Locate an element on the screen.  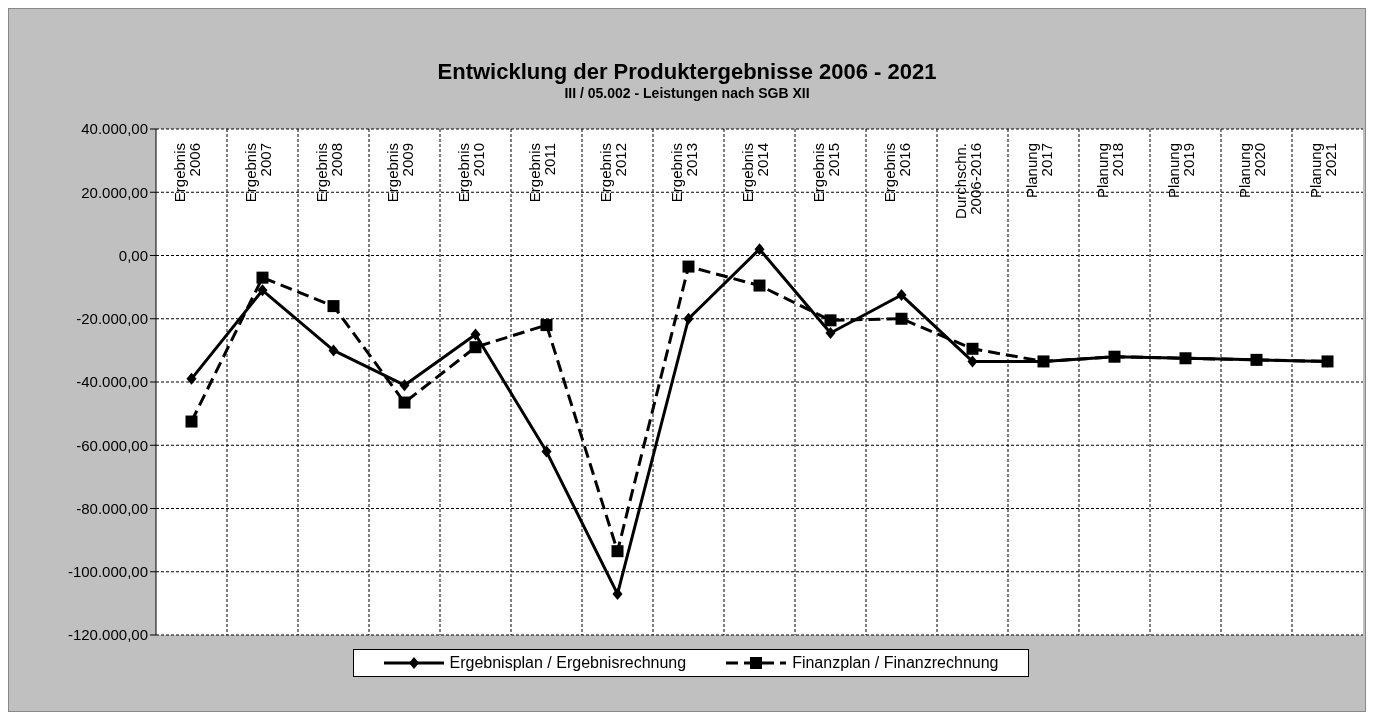
y-tick-label: -120.000,00 is located at coordinates (107, 635).